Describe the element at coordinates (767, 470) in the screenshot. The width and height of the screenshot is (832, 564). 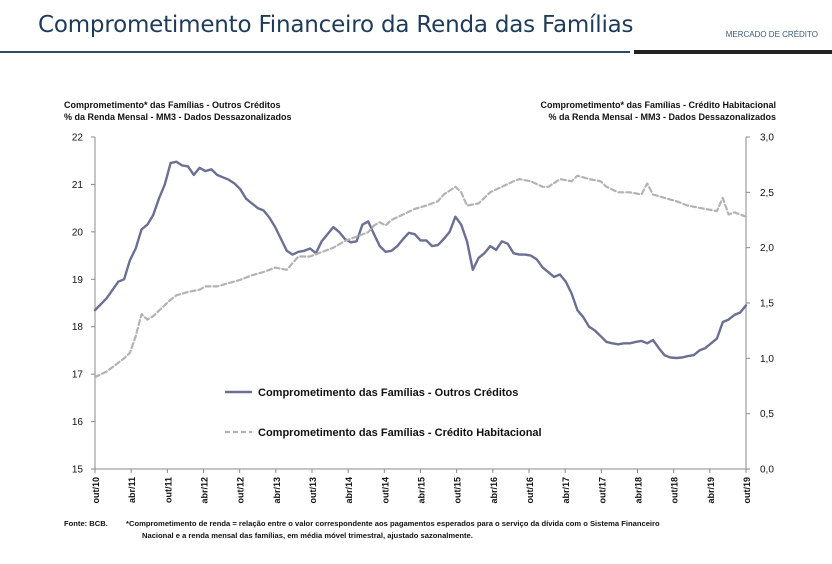
I see `right-tick-label: 0,0` at that location.